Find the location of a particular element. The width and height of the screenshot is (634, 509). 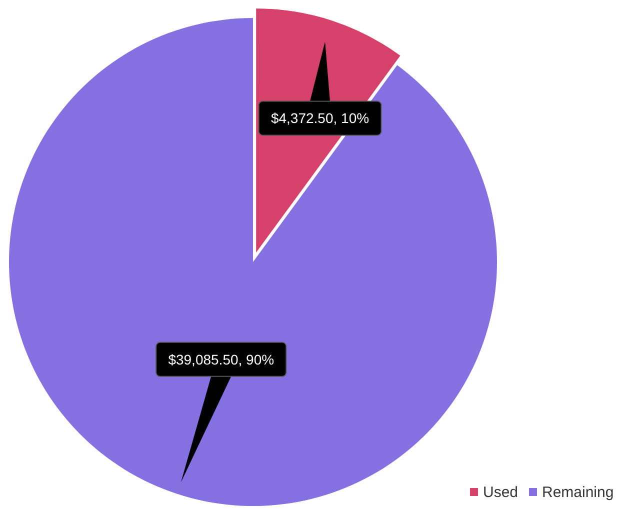

data-label: $4,372.50, 10% is located at coordinates (320, 118).